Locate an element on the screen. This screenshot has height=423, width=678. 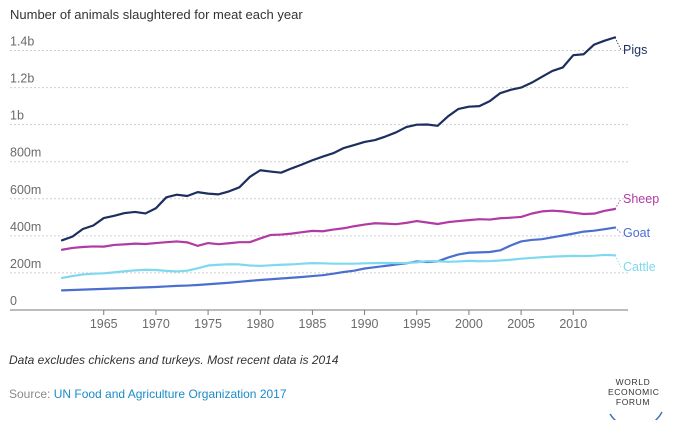
x-tick-label: 1980 is located at coordinates (260, 324).